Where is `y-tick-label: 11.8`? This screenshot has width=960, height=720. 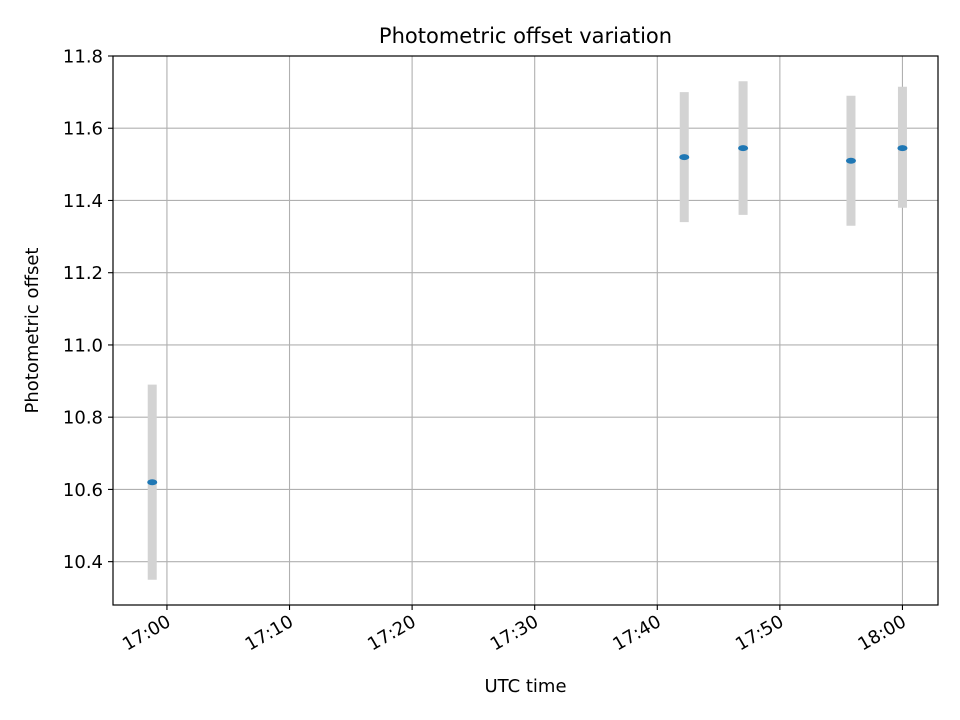
y-tick-label: 11.8 is located at coordinates (83, 57).